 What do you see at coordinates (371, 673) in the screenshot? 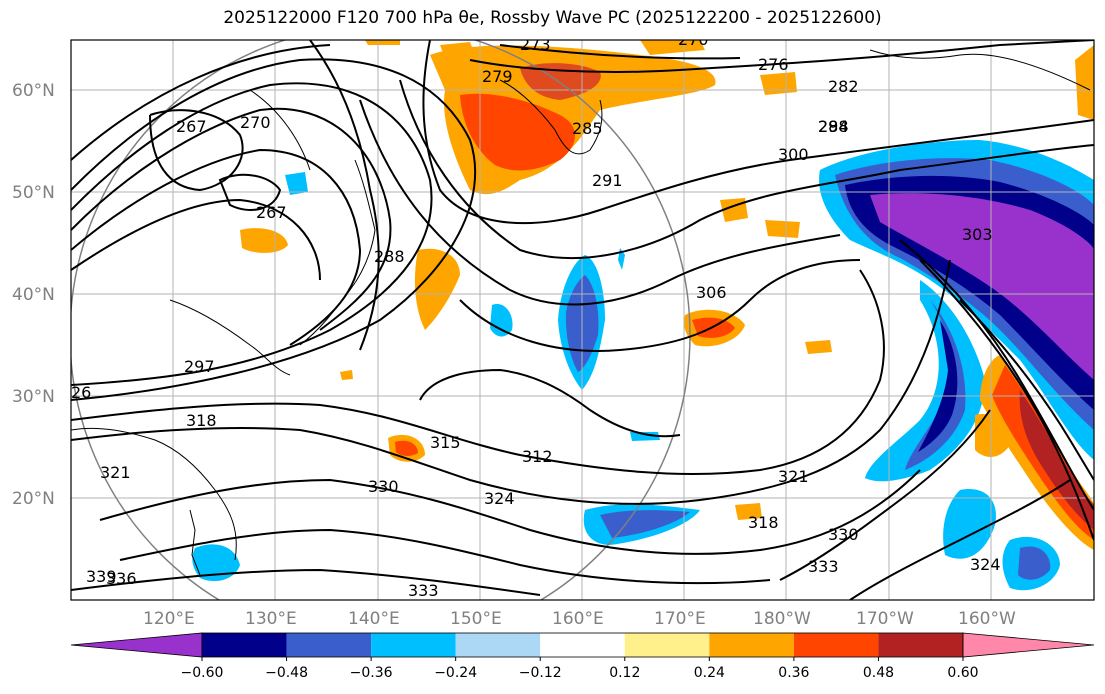
I see `colorbar-tick-label: −0.36` at bounding box center [371, 673].